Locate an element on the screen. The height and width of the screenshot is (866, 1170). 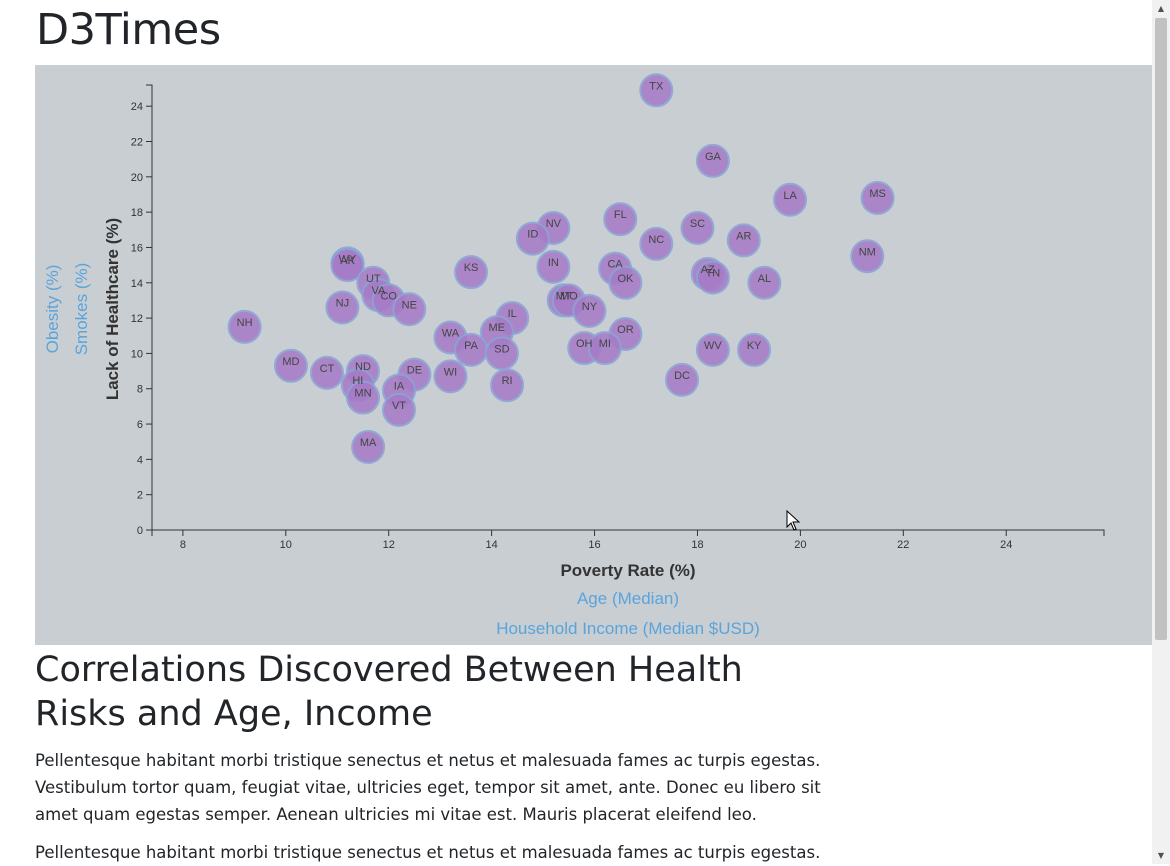
state-label: OH is located at coordinates (584, 344).